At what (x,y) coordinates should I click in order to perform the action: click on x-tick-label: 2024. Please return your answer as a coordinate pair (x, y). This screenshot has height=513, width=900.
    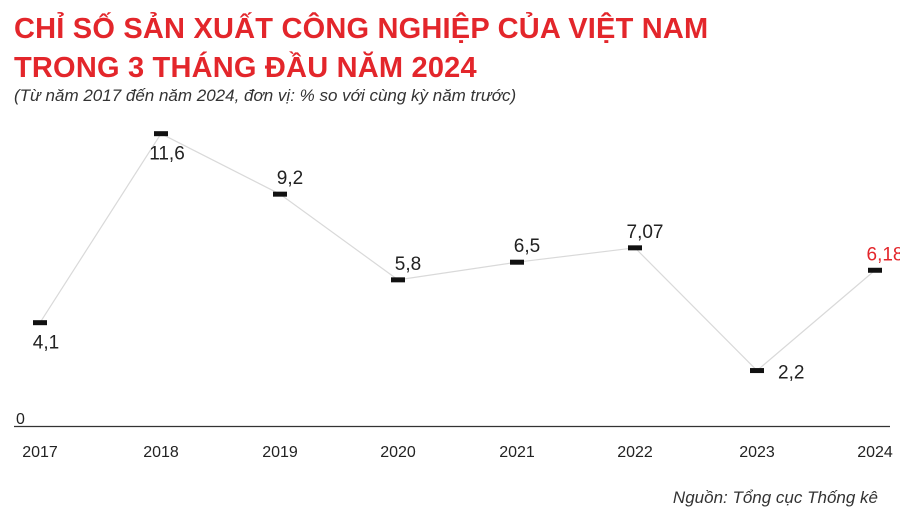
    Looking at the image, I should click on (875, 452).